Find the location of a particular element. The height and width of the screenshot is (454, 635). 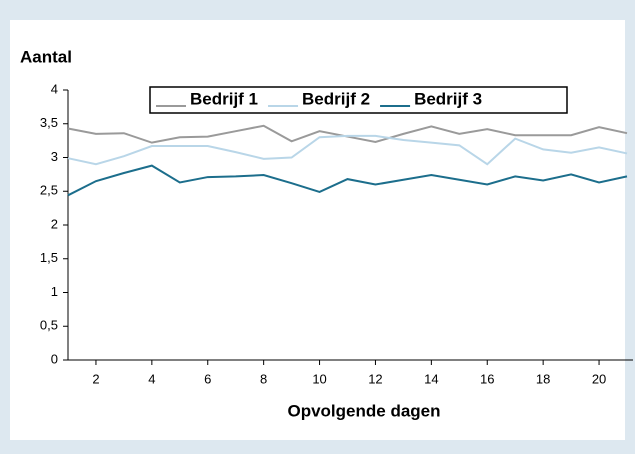

y-tick-label: 2,5 is located at coordinates (49, 190).